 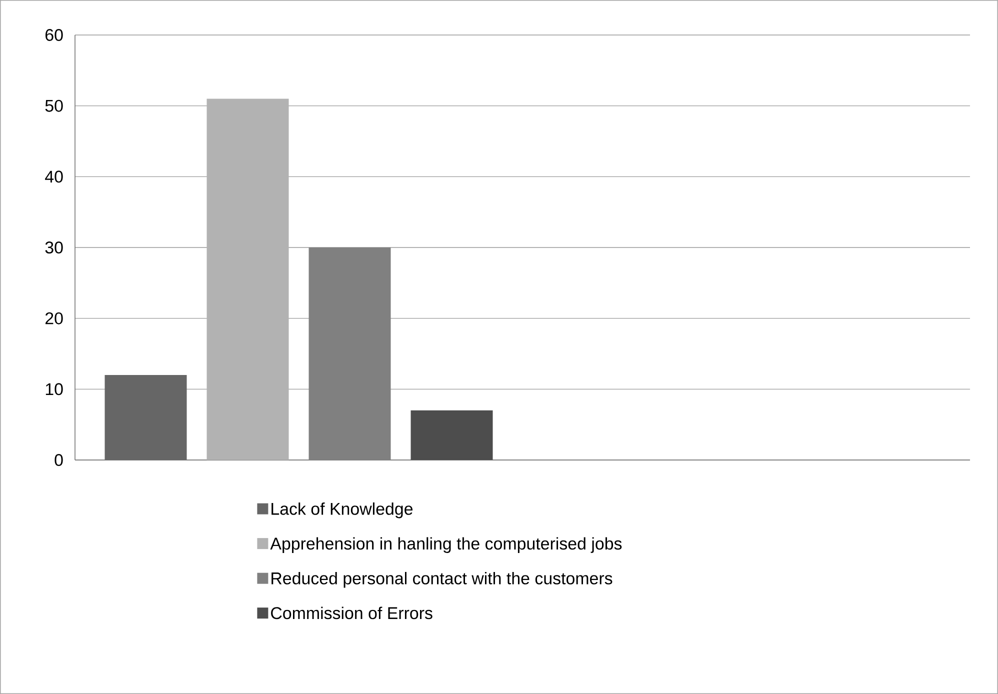 What do you see at coordinates (54, 389) in the screenshot?
I see `y-tick-label: 10` at bounding box center [54, 389].